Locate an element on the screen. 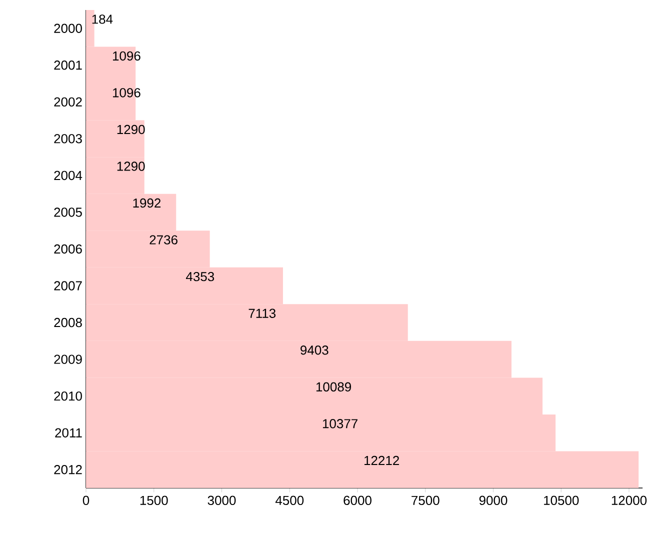  data-label: 10377 is located at coordinates (340, 423).